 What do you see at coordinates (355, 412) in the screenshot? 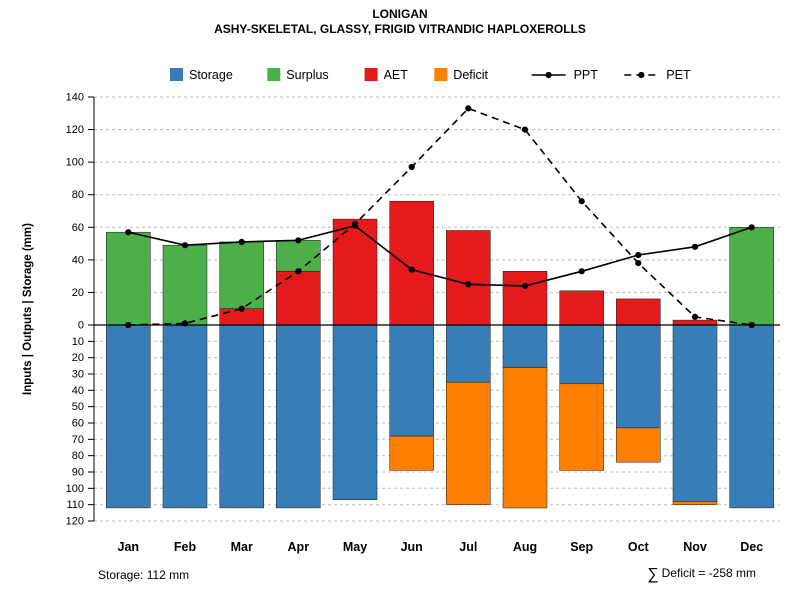
I see `bar-storage-May` at bounding box center [355, 412].